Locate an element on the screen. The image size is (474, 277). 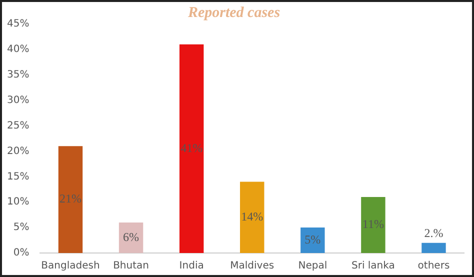
y-tick-label: 15% is located at coordinates (18, 176).